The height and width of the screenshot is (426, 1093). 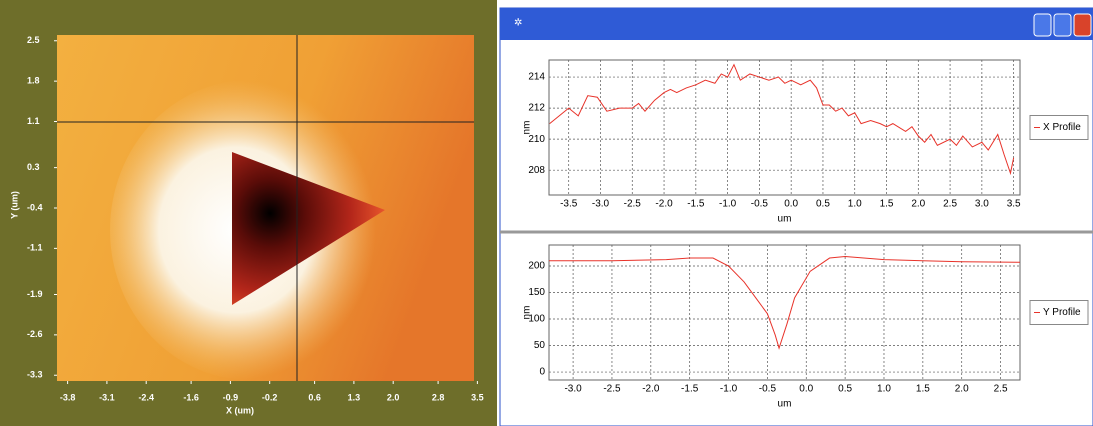 I want to click on x-tick-label: -3.1, so click(x=107, y=397).